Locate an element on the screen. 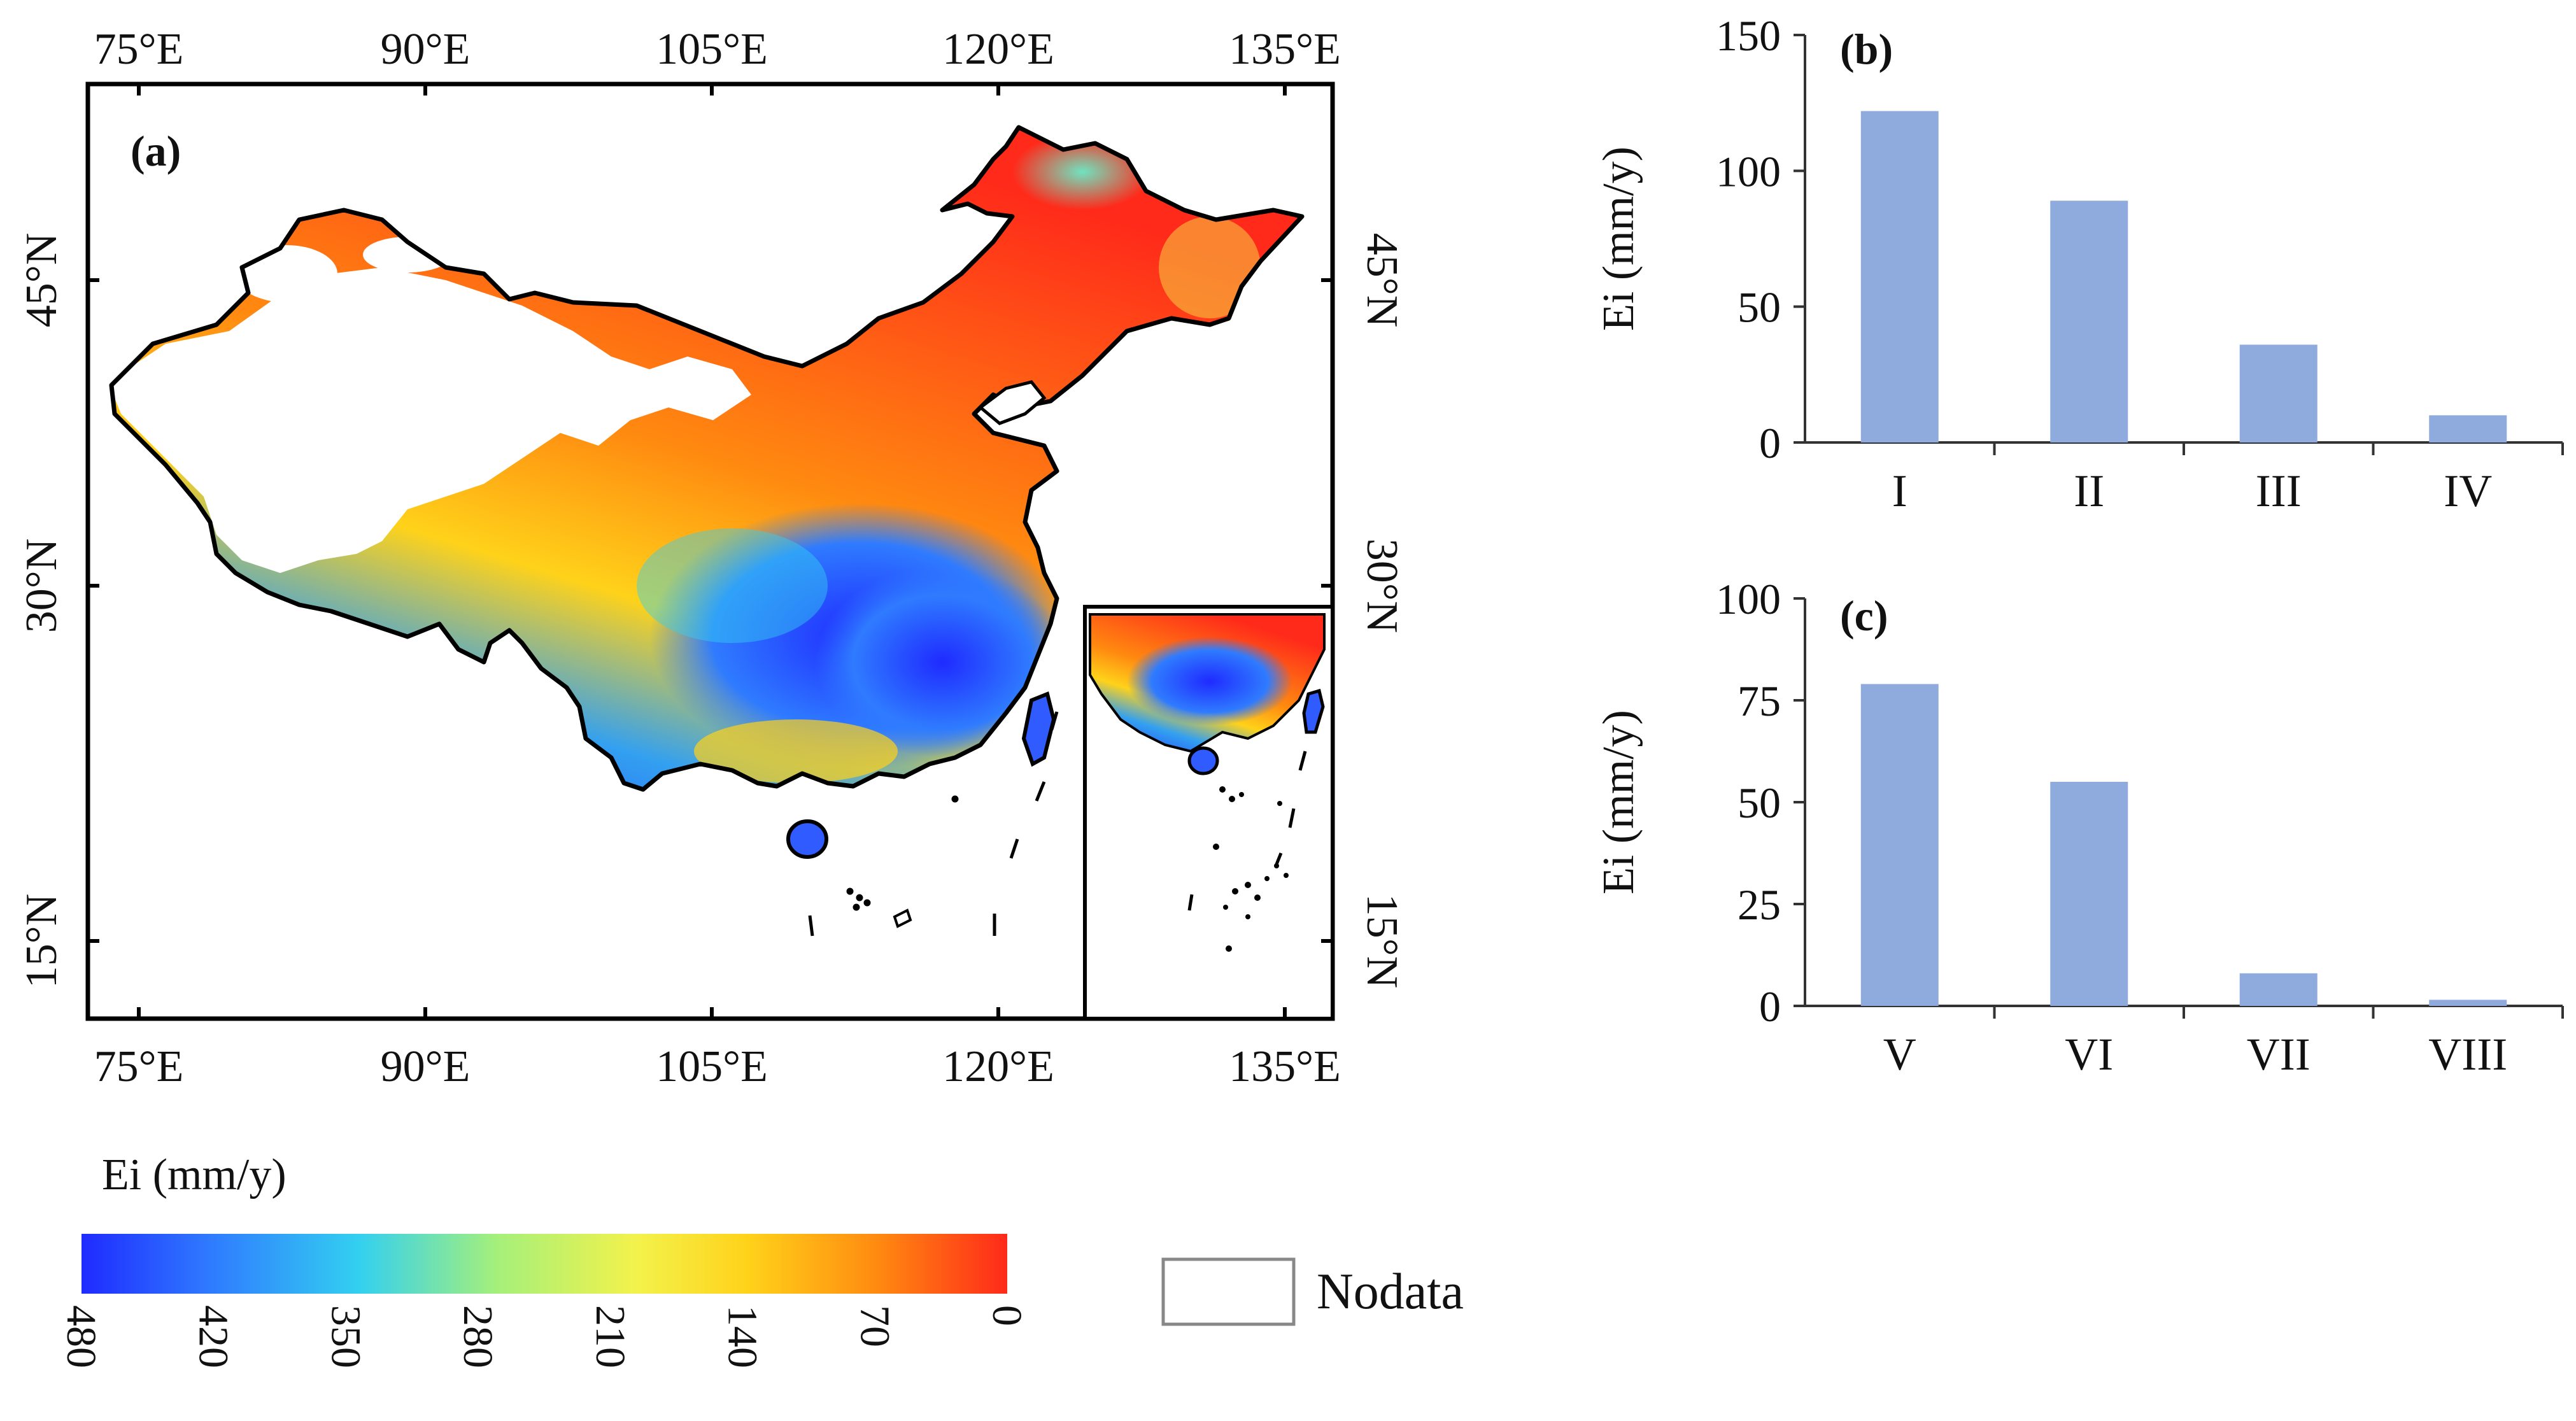 The height and width of the screenshot is (1421, 2576). colorbar-gradient is located at coordinates (544, 1264).